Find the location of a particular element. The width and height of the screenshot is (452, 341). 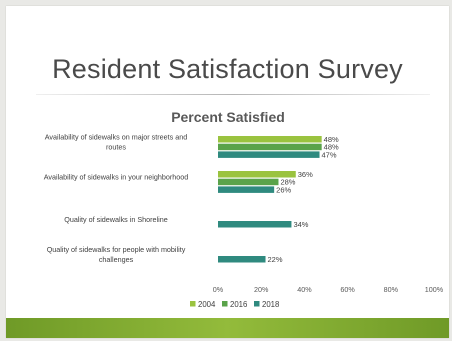

data-label: 26% is located at coordinates (283, 189).